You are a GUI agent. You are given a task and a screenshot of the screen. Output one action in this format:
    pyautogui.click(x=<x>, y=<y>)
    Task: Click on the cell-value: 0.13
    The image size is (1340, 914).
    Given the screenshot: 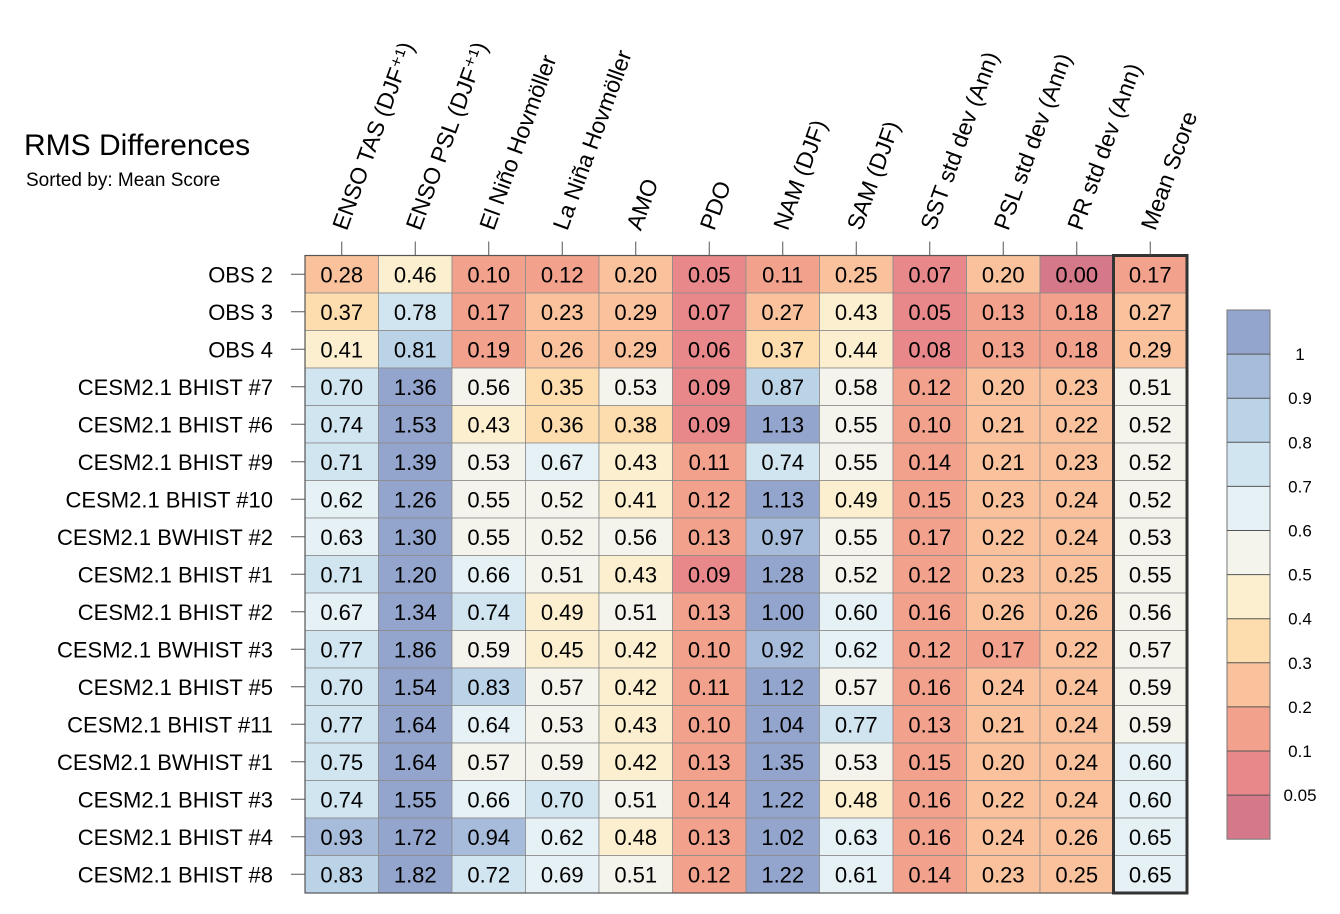 What is the action you would take?
    pyautogui.click(x=709, y=762)
    